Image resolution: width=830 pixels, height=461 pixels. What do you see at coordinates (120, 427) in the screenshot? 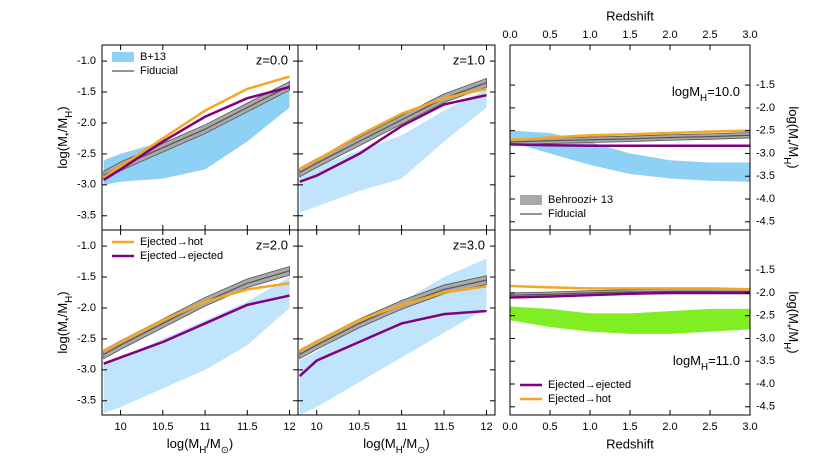
I see `x-tick-label: 10` at bounding box center [120, 427].